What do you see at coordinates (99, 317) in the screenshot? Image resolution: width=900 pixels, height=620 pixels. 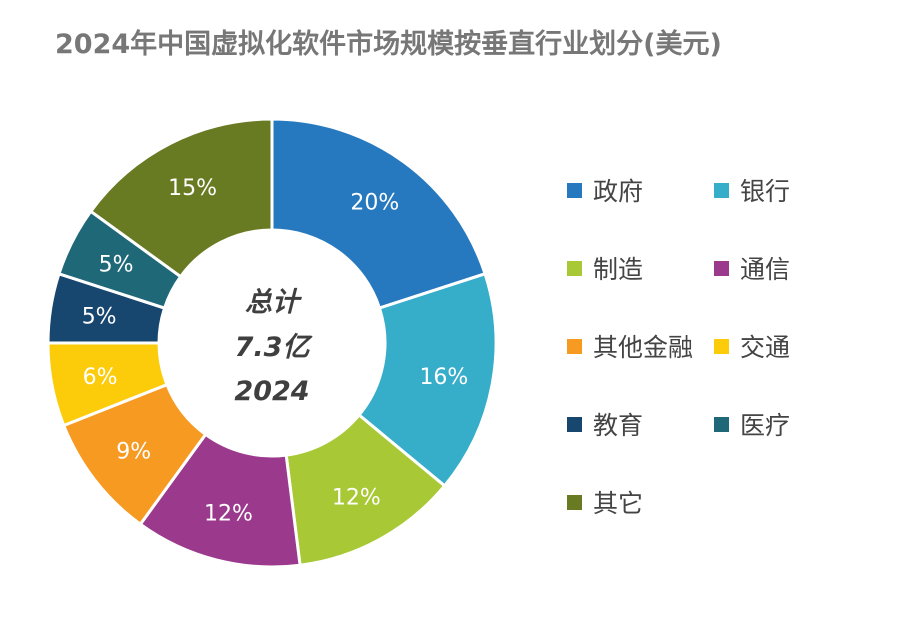 I see `slice-label-6: 5%` at bounding box center [99, 317].